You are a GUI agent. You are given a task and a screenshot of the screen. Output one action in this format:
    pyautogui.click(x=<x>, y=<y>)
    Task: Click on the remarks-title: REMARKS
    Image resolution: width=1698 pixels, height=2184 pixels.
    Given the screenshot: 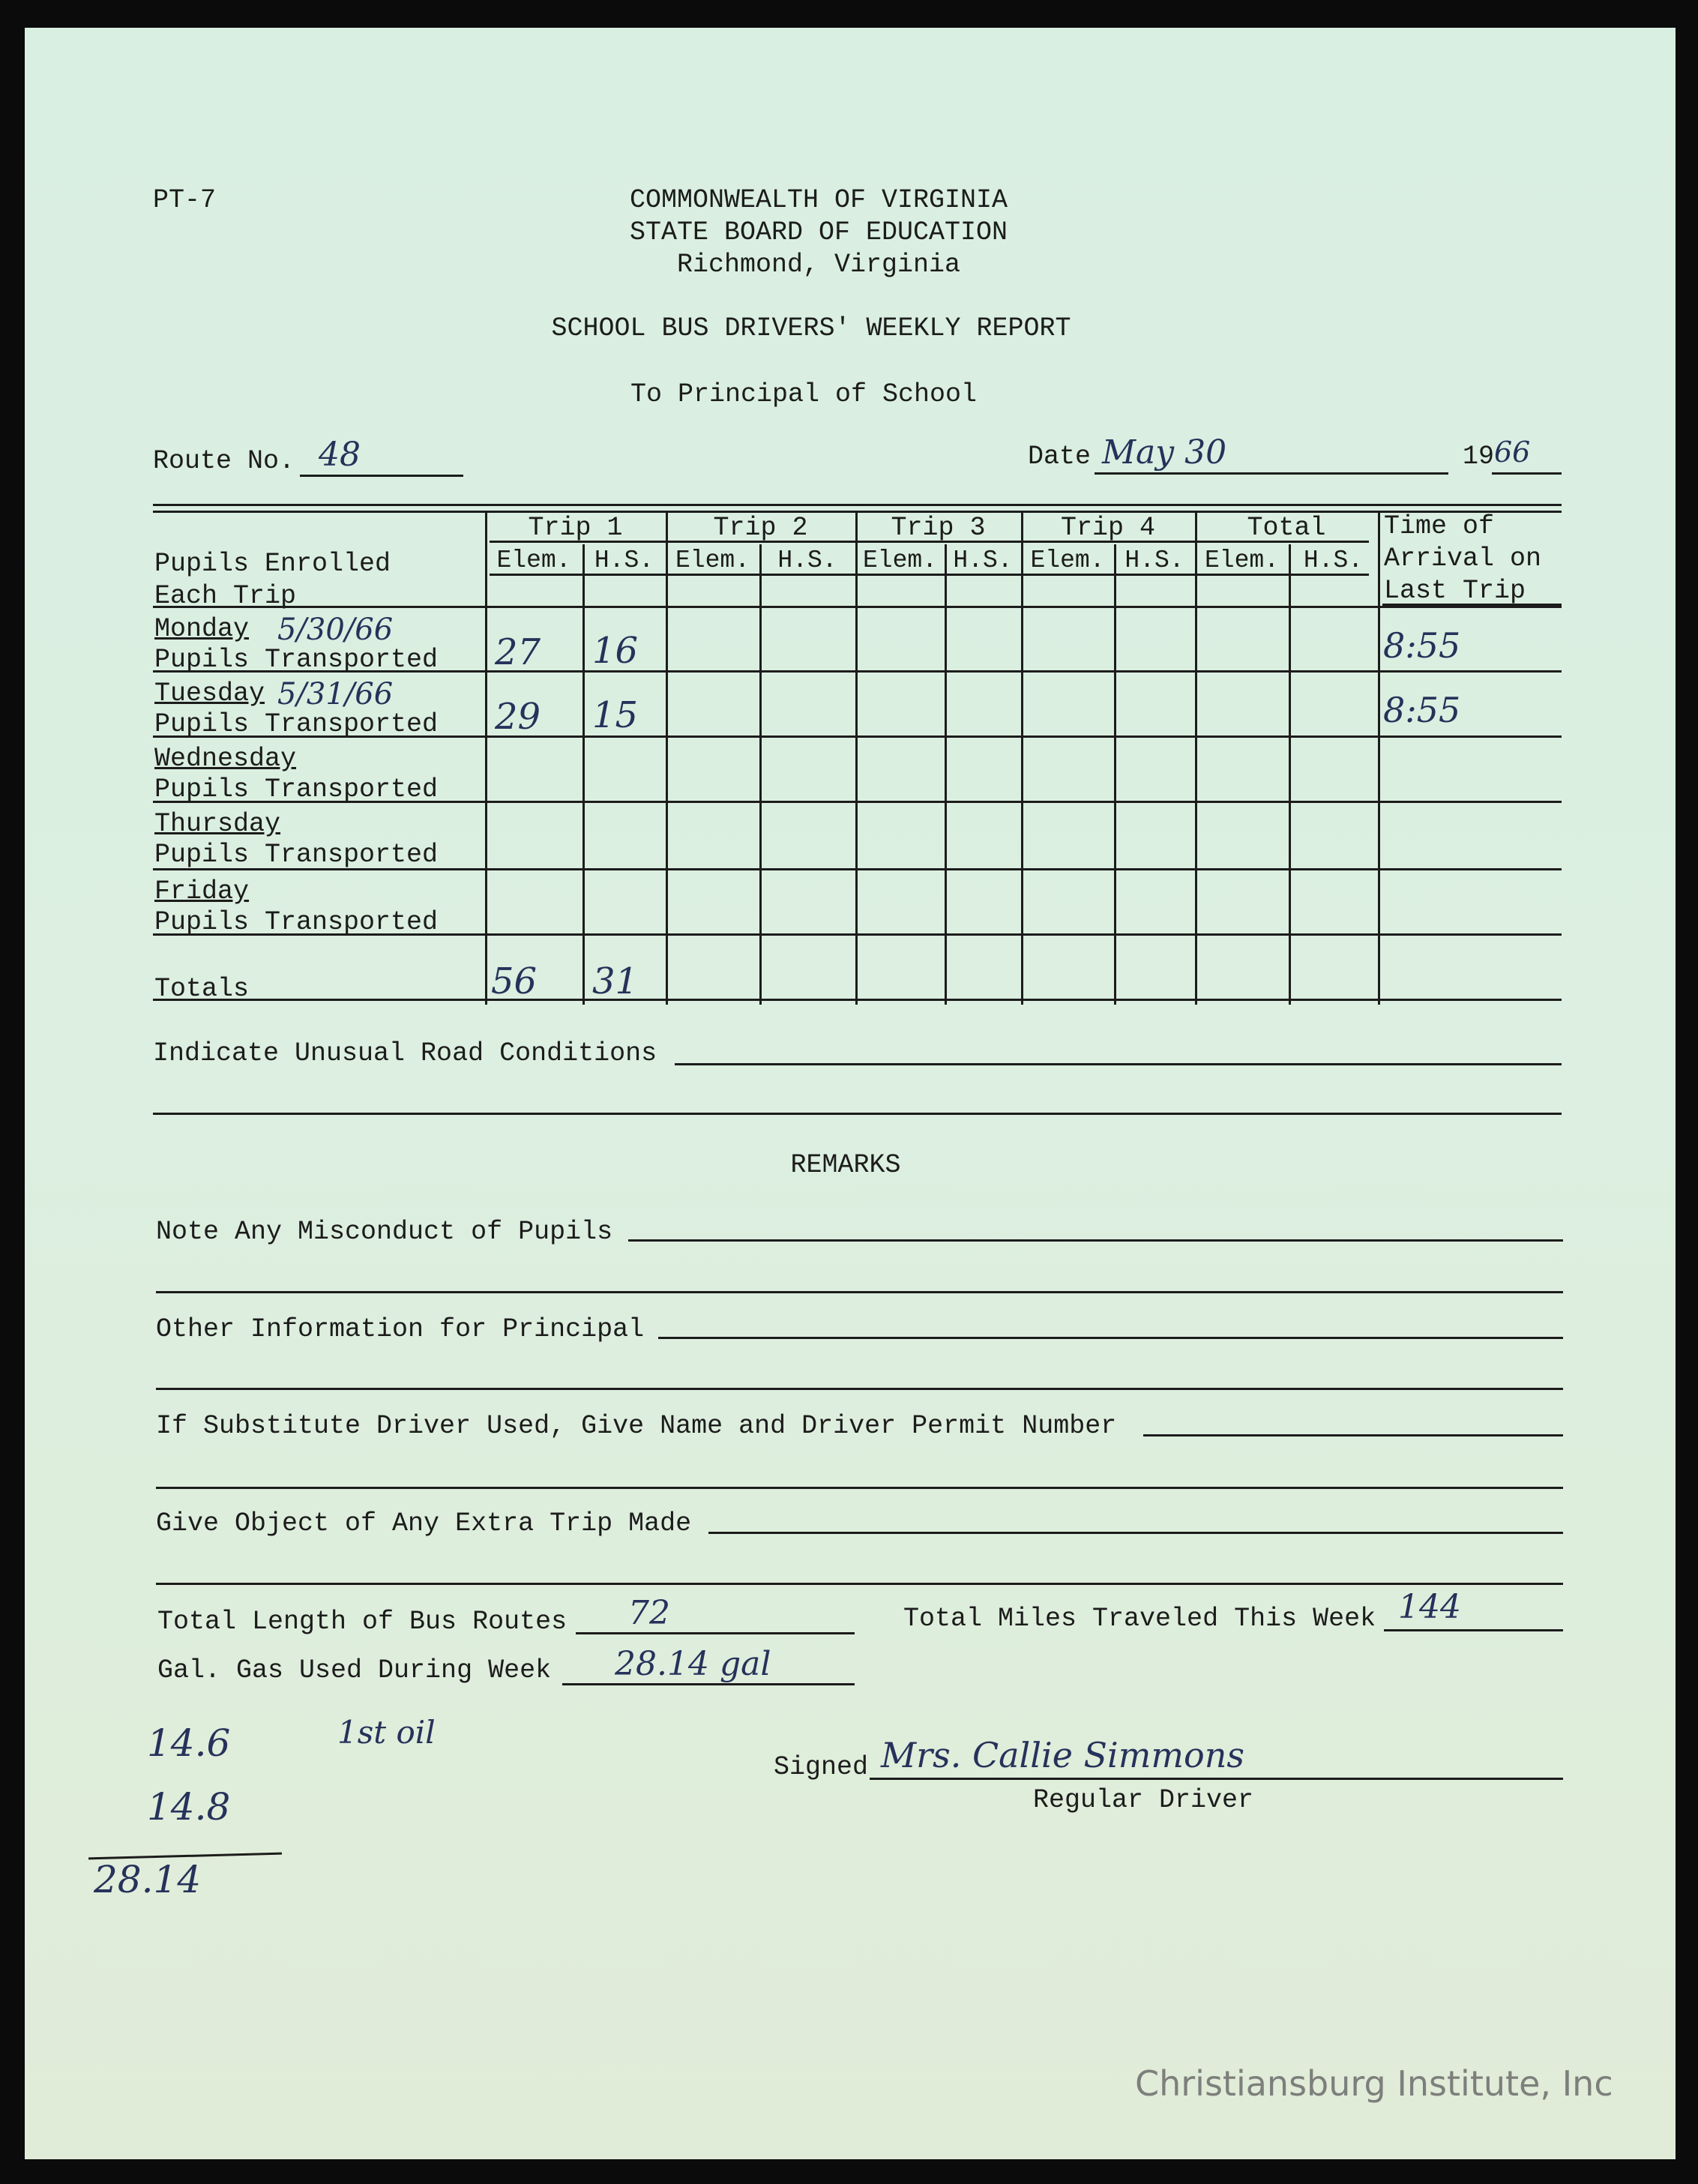 What is the action you would take?
    pyautogui.click(x=845, y=1165)
    